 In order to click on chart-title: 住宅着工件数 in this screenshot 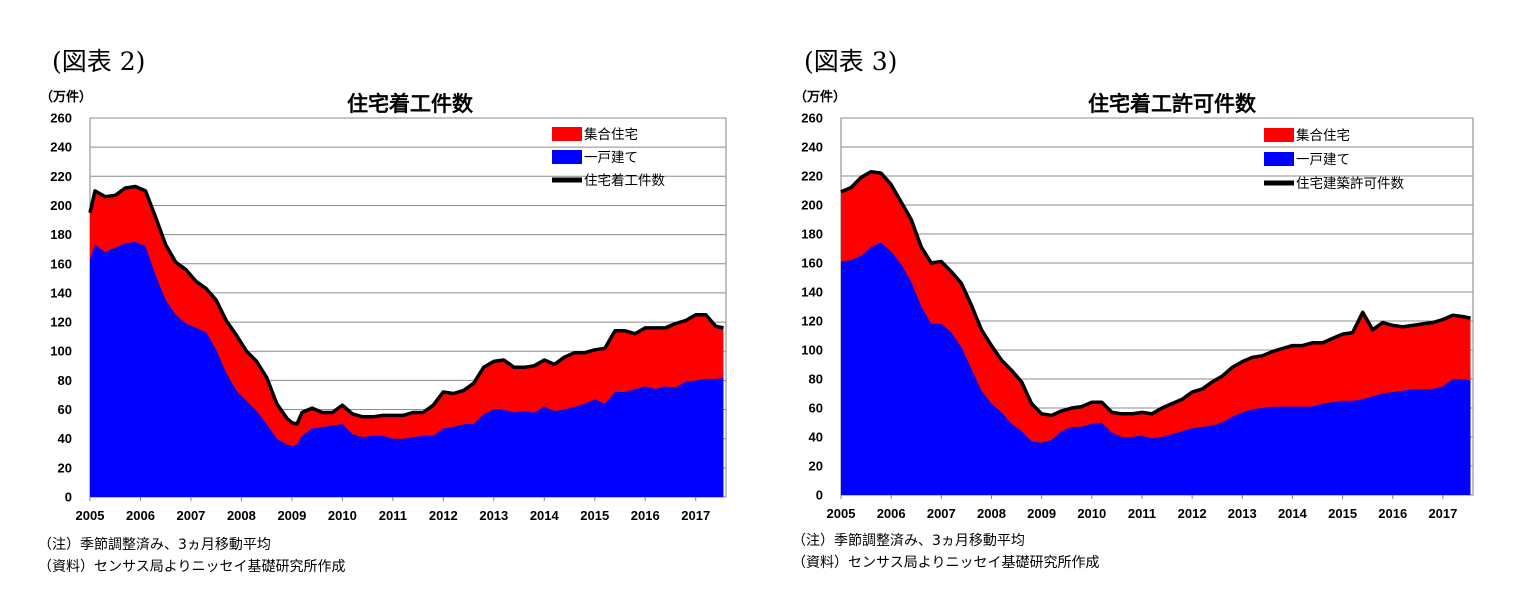, I will do `click(410, 104)`.